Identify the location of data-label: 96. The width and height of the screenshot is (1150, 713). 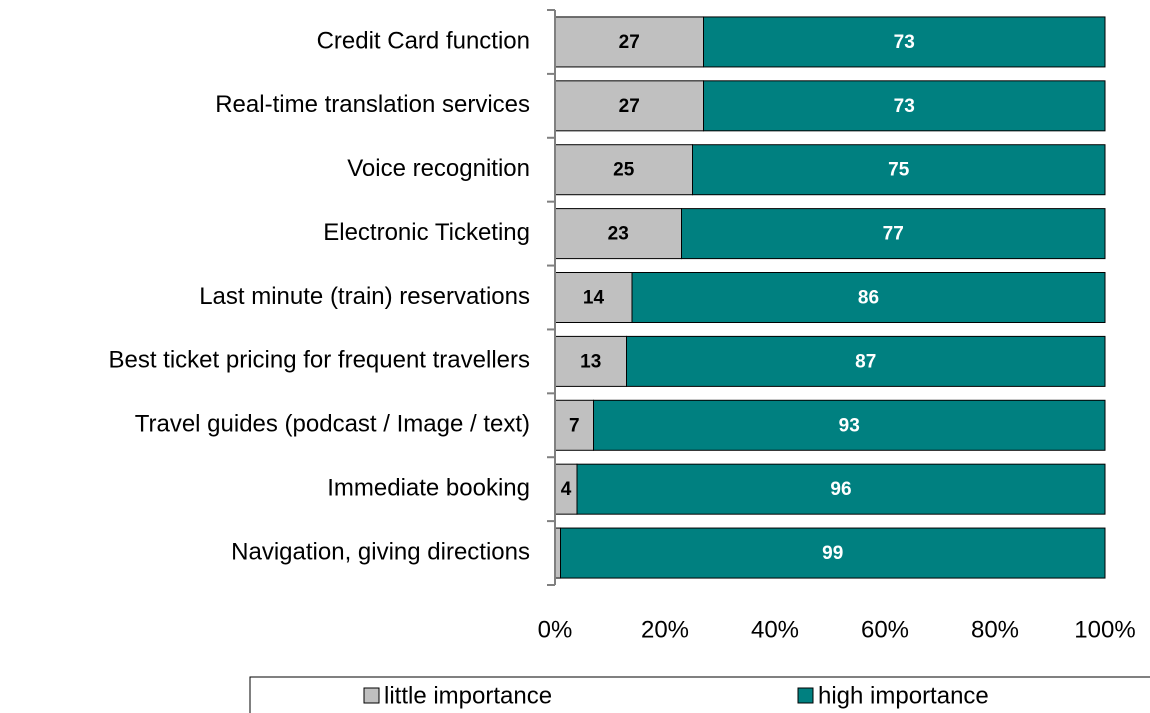
(840, 489).